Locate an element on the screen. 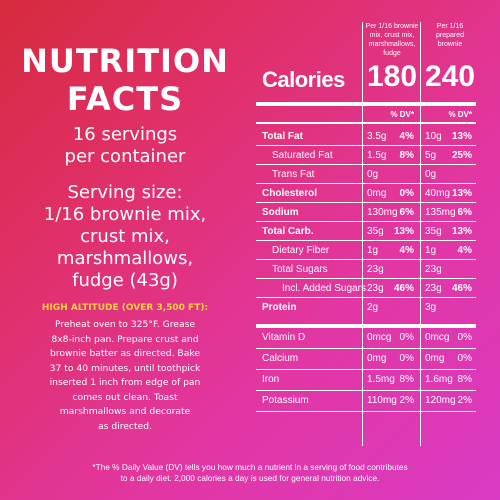  calories-label: Calories is located at coordinates (303, 79).